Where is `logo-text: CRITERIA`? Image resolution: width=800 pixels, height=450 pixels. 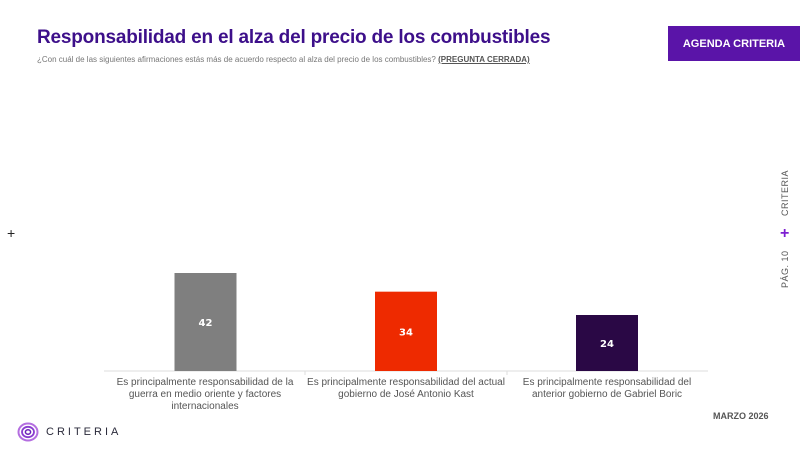
logo-text: CRITERIA is located at coordinates (84, 432).